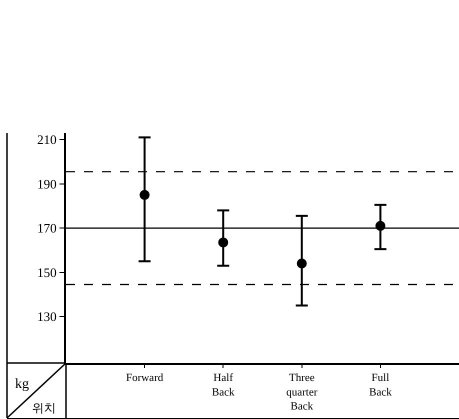 This screenshot has width=459, height=419. I want to click on y-tick-label: 190, so click(47, 184).